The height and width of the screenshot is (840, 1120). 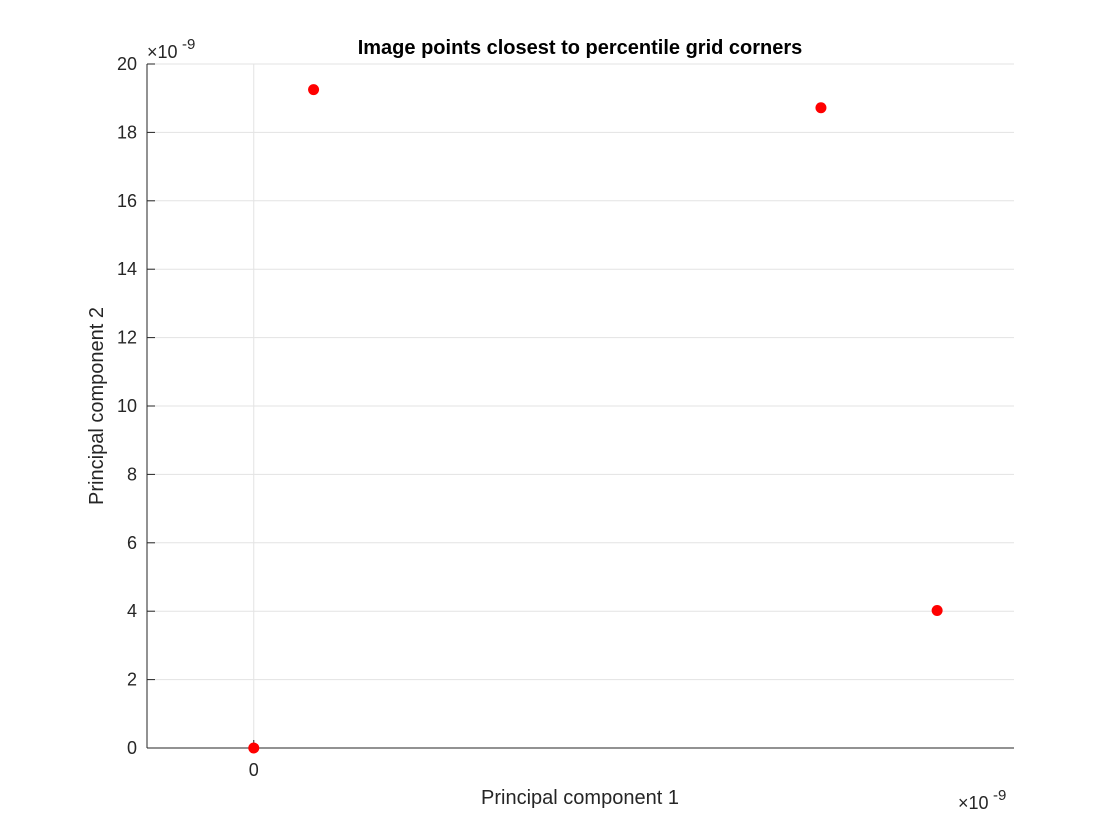 I want to click on y-tick-label: 14, so click(x=127, y=269).